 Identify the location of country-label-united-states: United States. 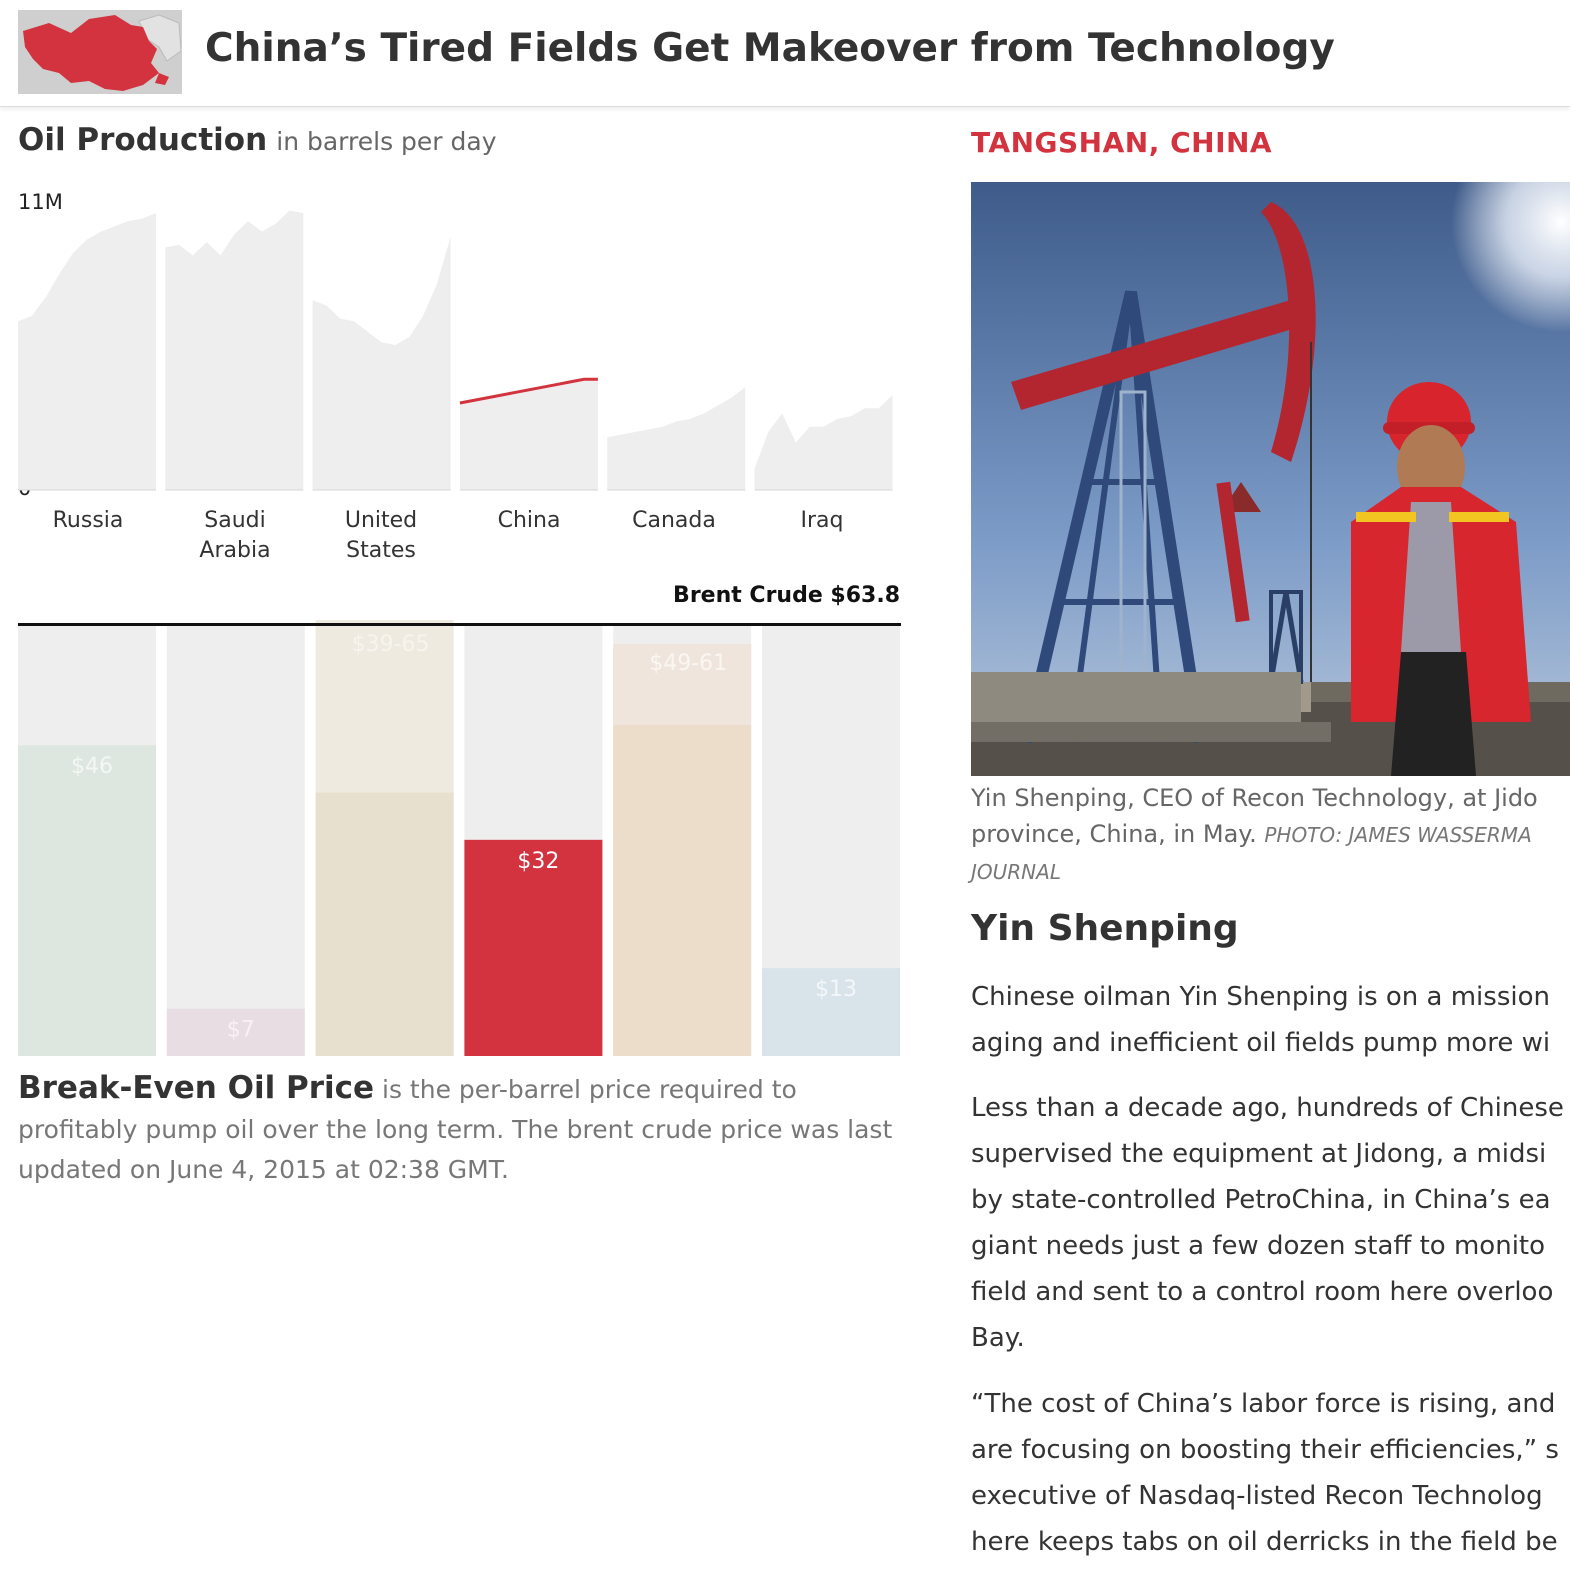
(381, 535).